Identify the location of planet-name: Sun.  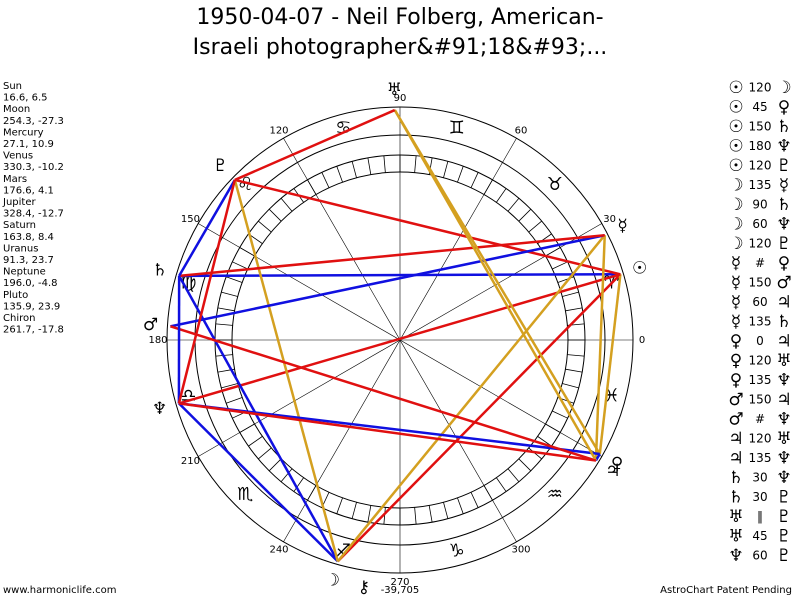
(12, 86).